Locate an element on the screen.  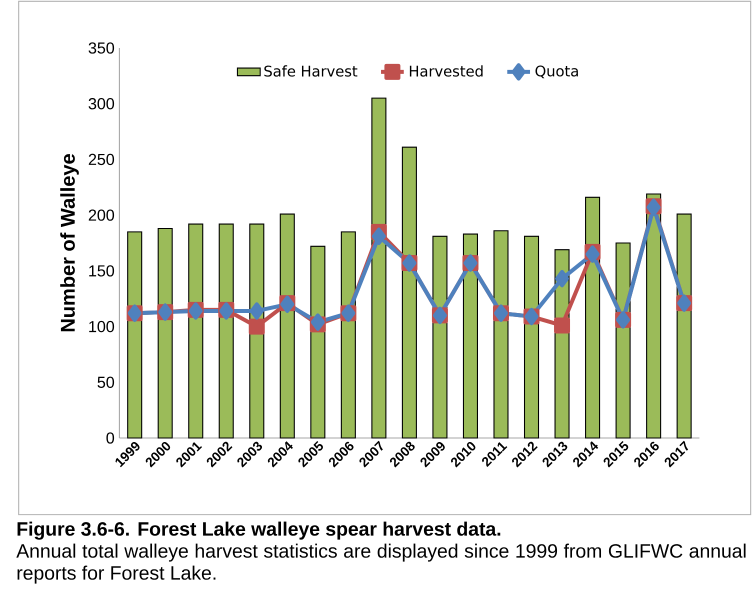
legend-label: Safe Harvest is located at coordinates (311, 71).